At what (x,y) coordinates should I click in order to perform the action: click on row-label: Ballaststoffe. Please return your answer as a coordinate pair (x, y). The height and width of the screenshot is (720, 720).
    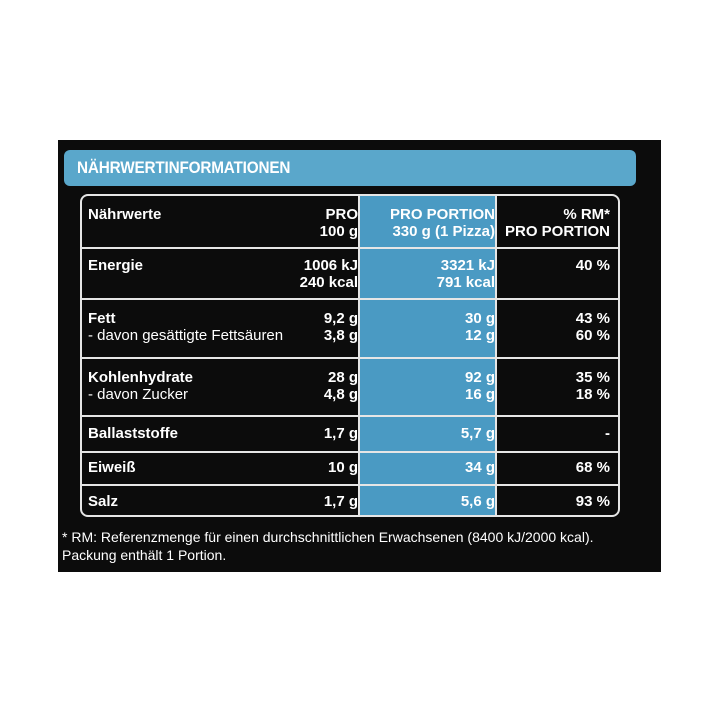
    Looking at the image, I should click on (133, 433).